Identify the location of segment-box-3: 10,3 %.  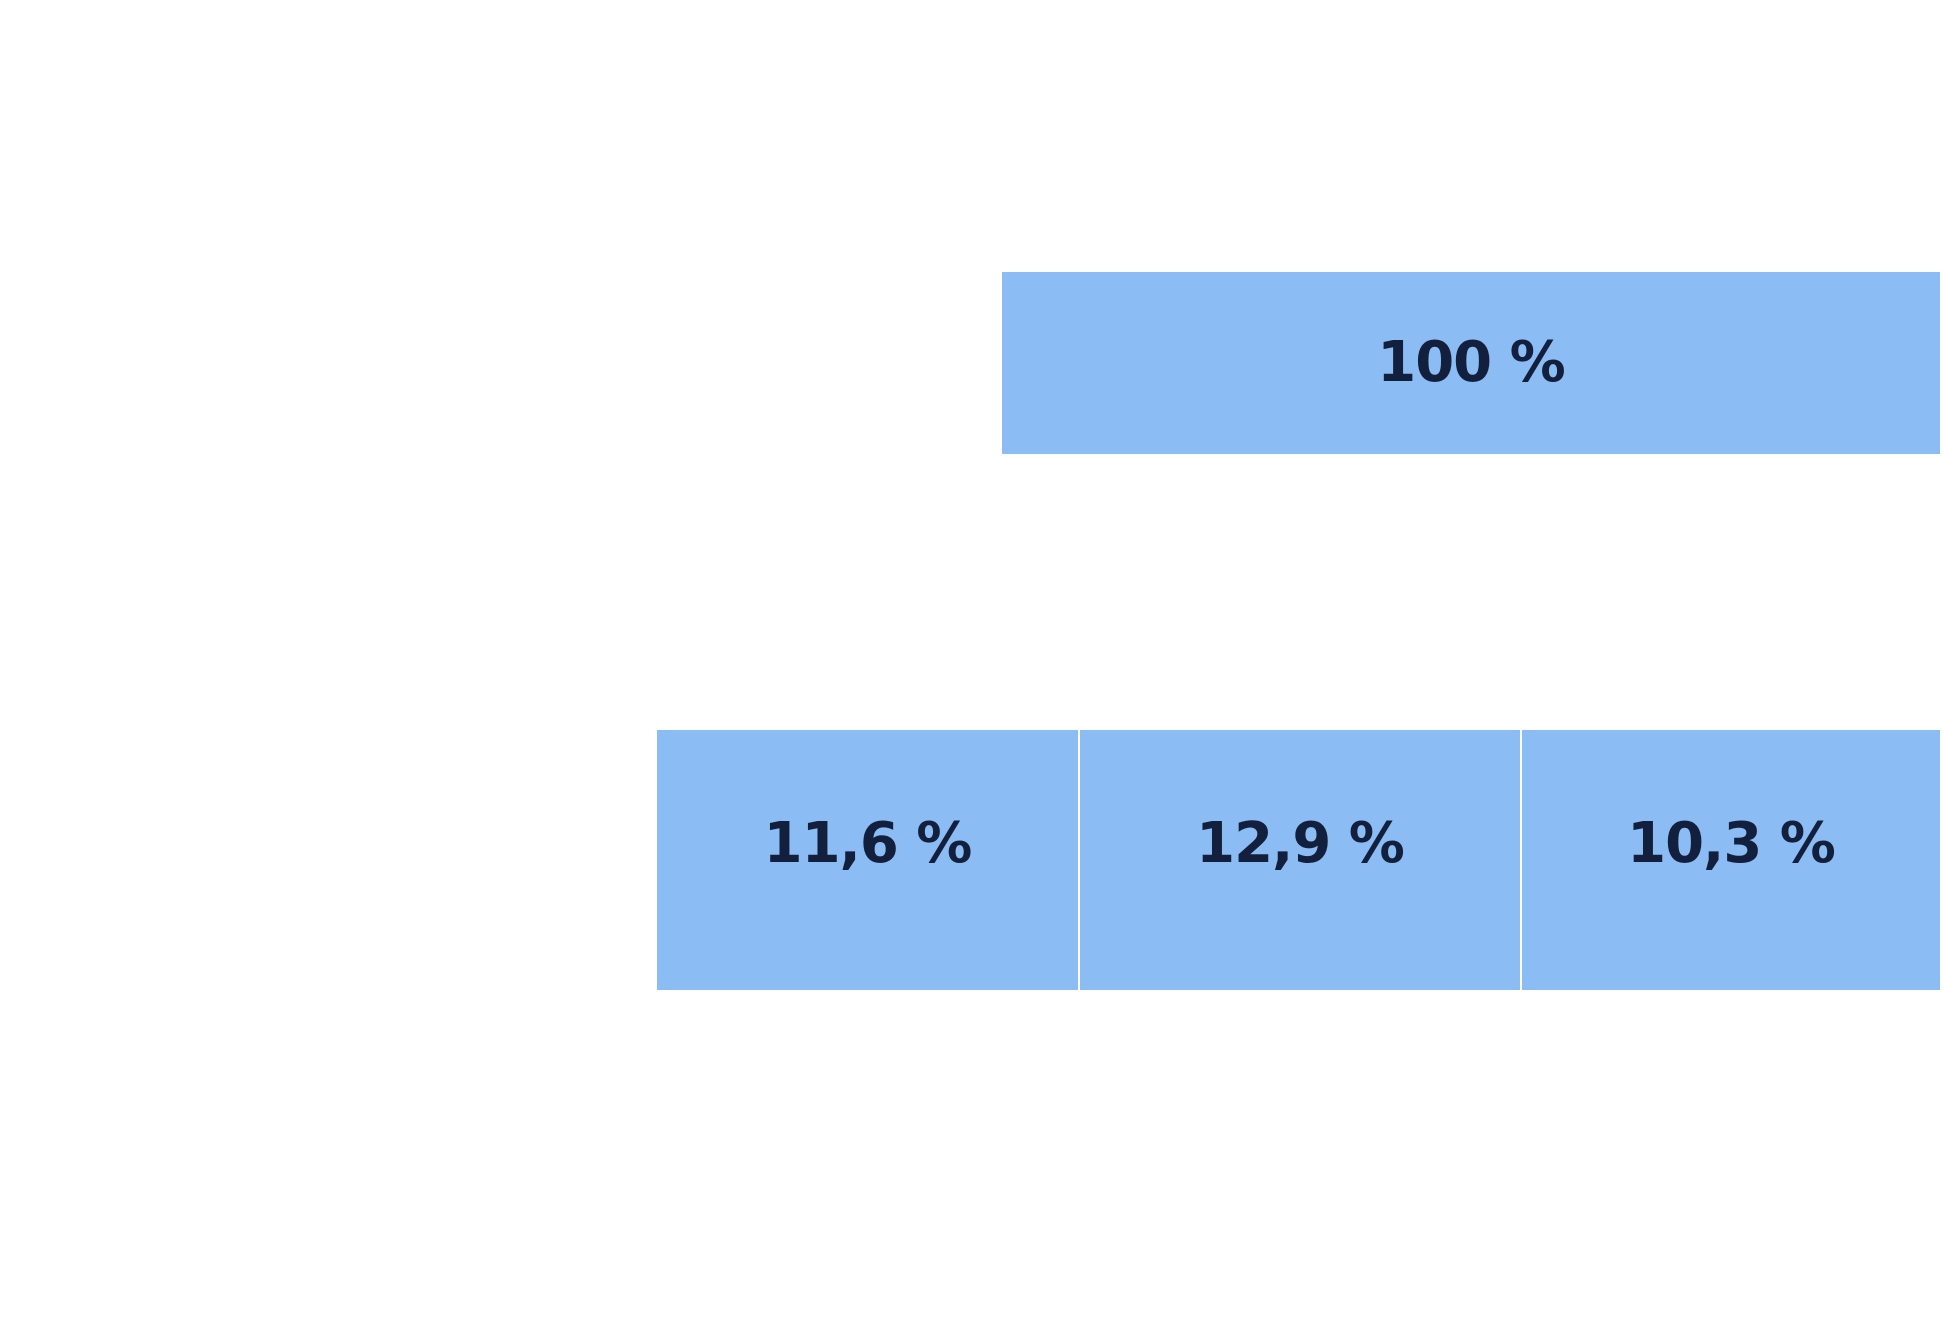
(1731, 860).